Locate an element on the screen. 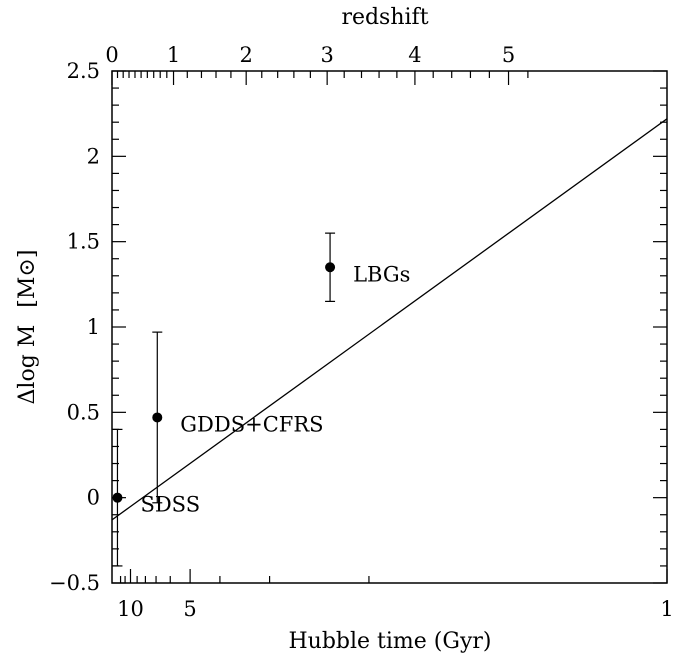 This screenshot has height=657, width=675. y-tick-label: 1 is located at coordinates (93, 327).